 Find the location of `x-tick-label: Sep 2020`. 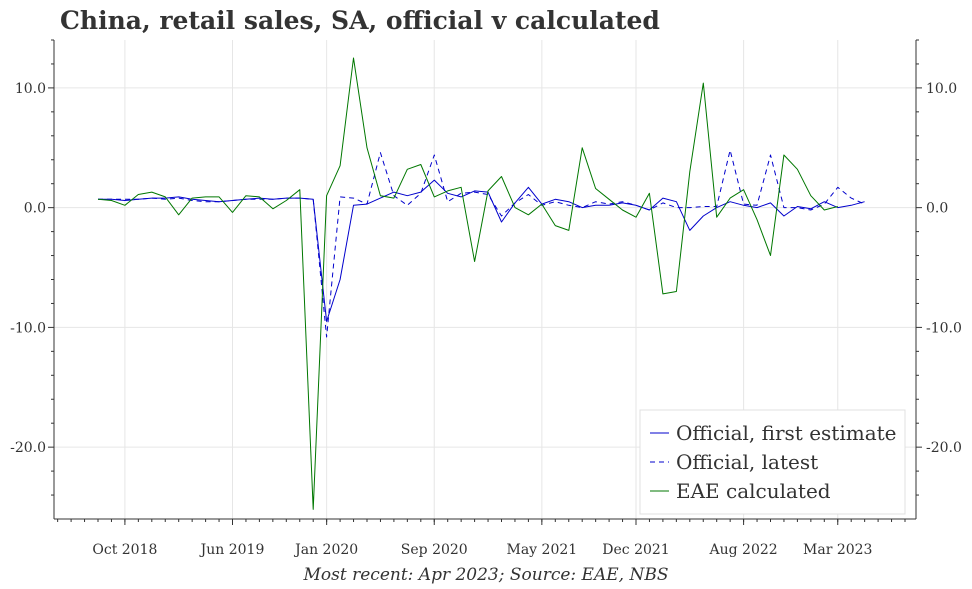

x-tick-label: Sep 2020 is located at coordinates (434, 550).